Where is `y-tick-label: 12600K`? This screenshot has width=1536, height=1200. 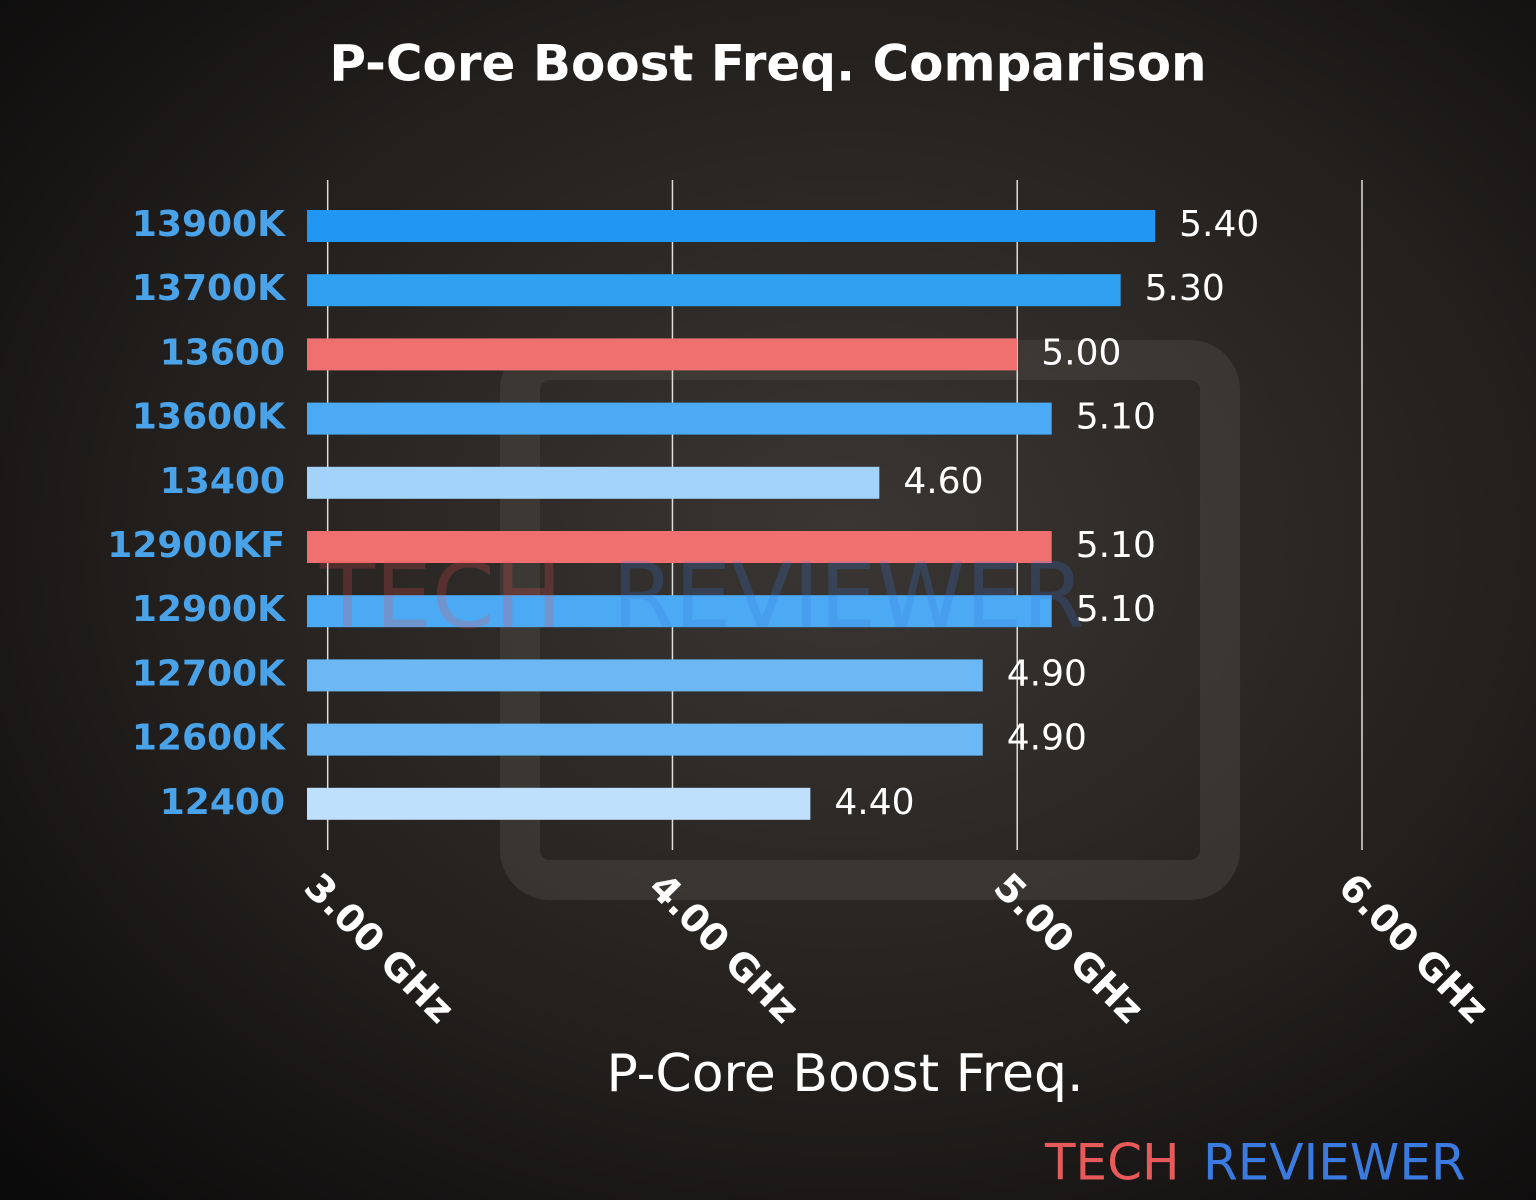
y-tick-label: 12600K is located at coordinates (209, 738).